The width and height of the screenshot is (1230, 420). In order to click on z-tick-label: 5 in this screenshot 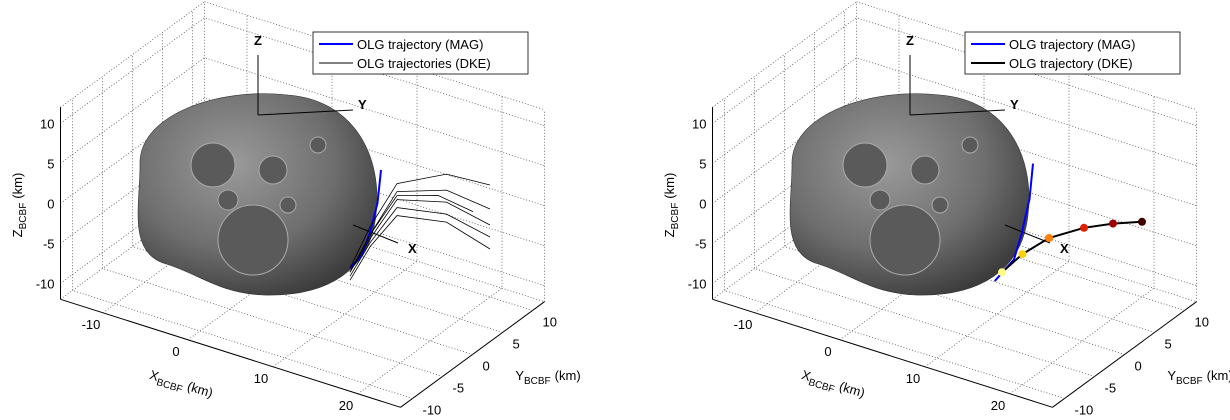, I will do `click(702, 163)`.